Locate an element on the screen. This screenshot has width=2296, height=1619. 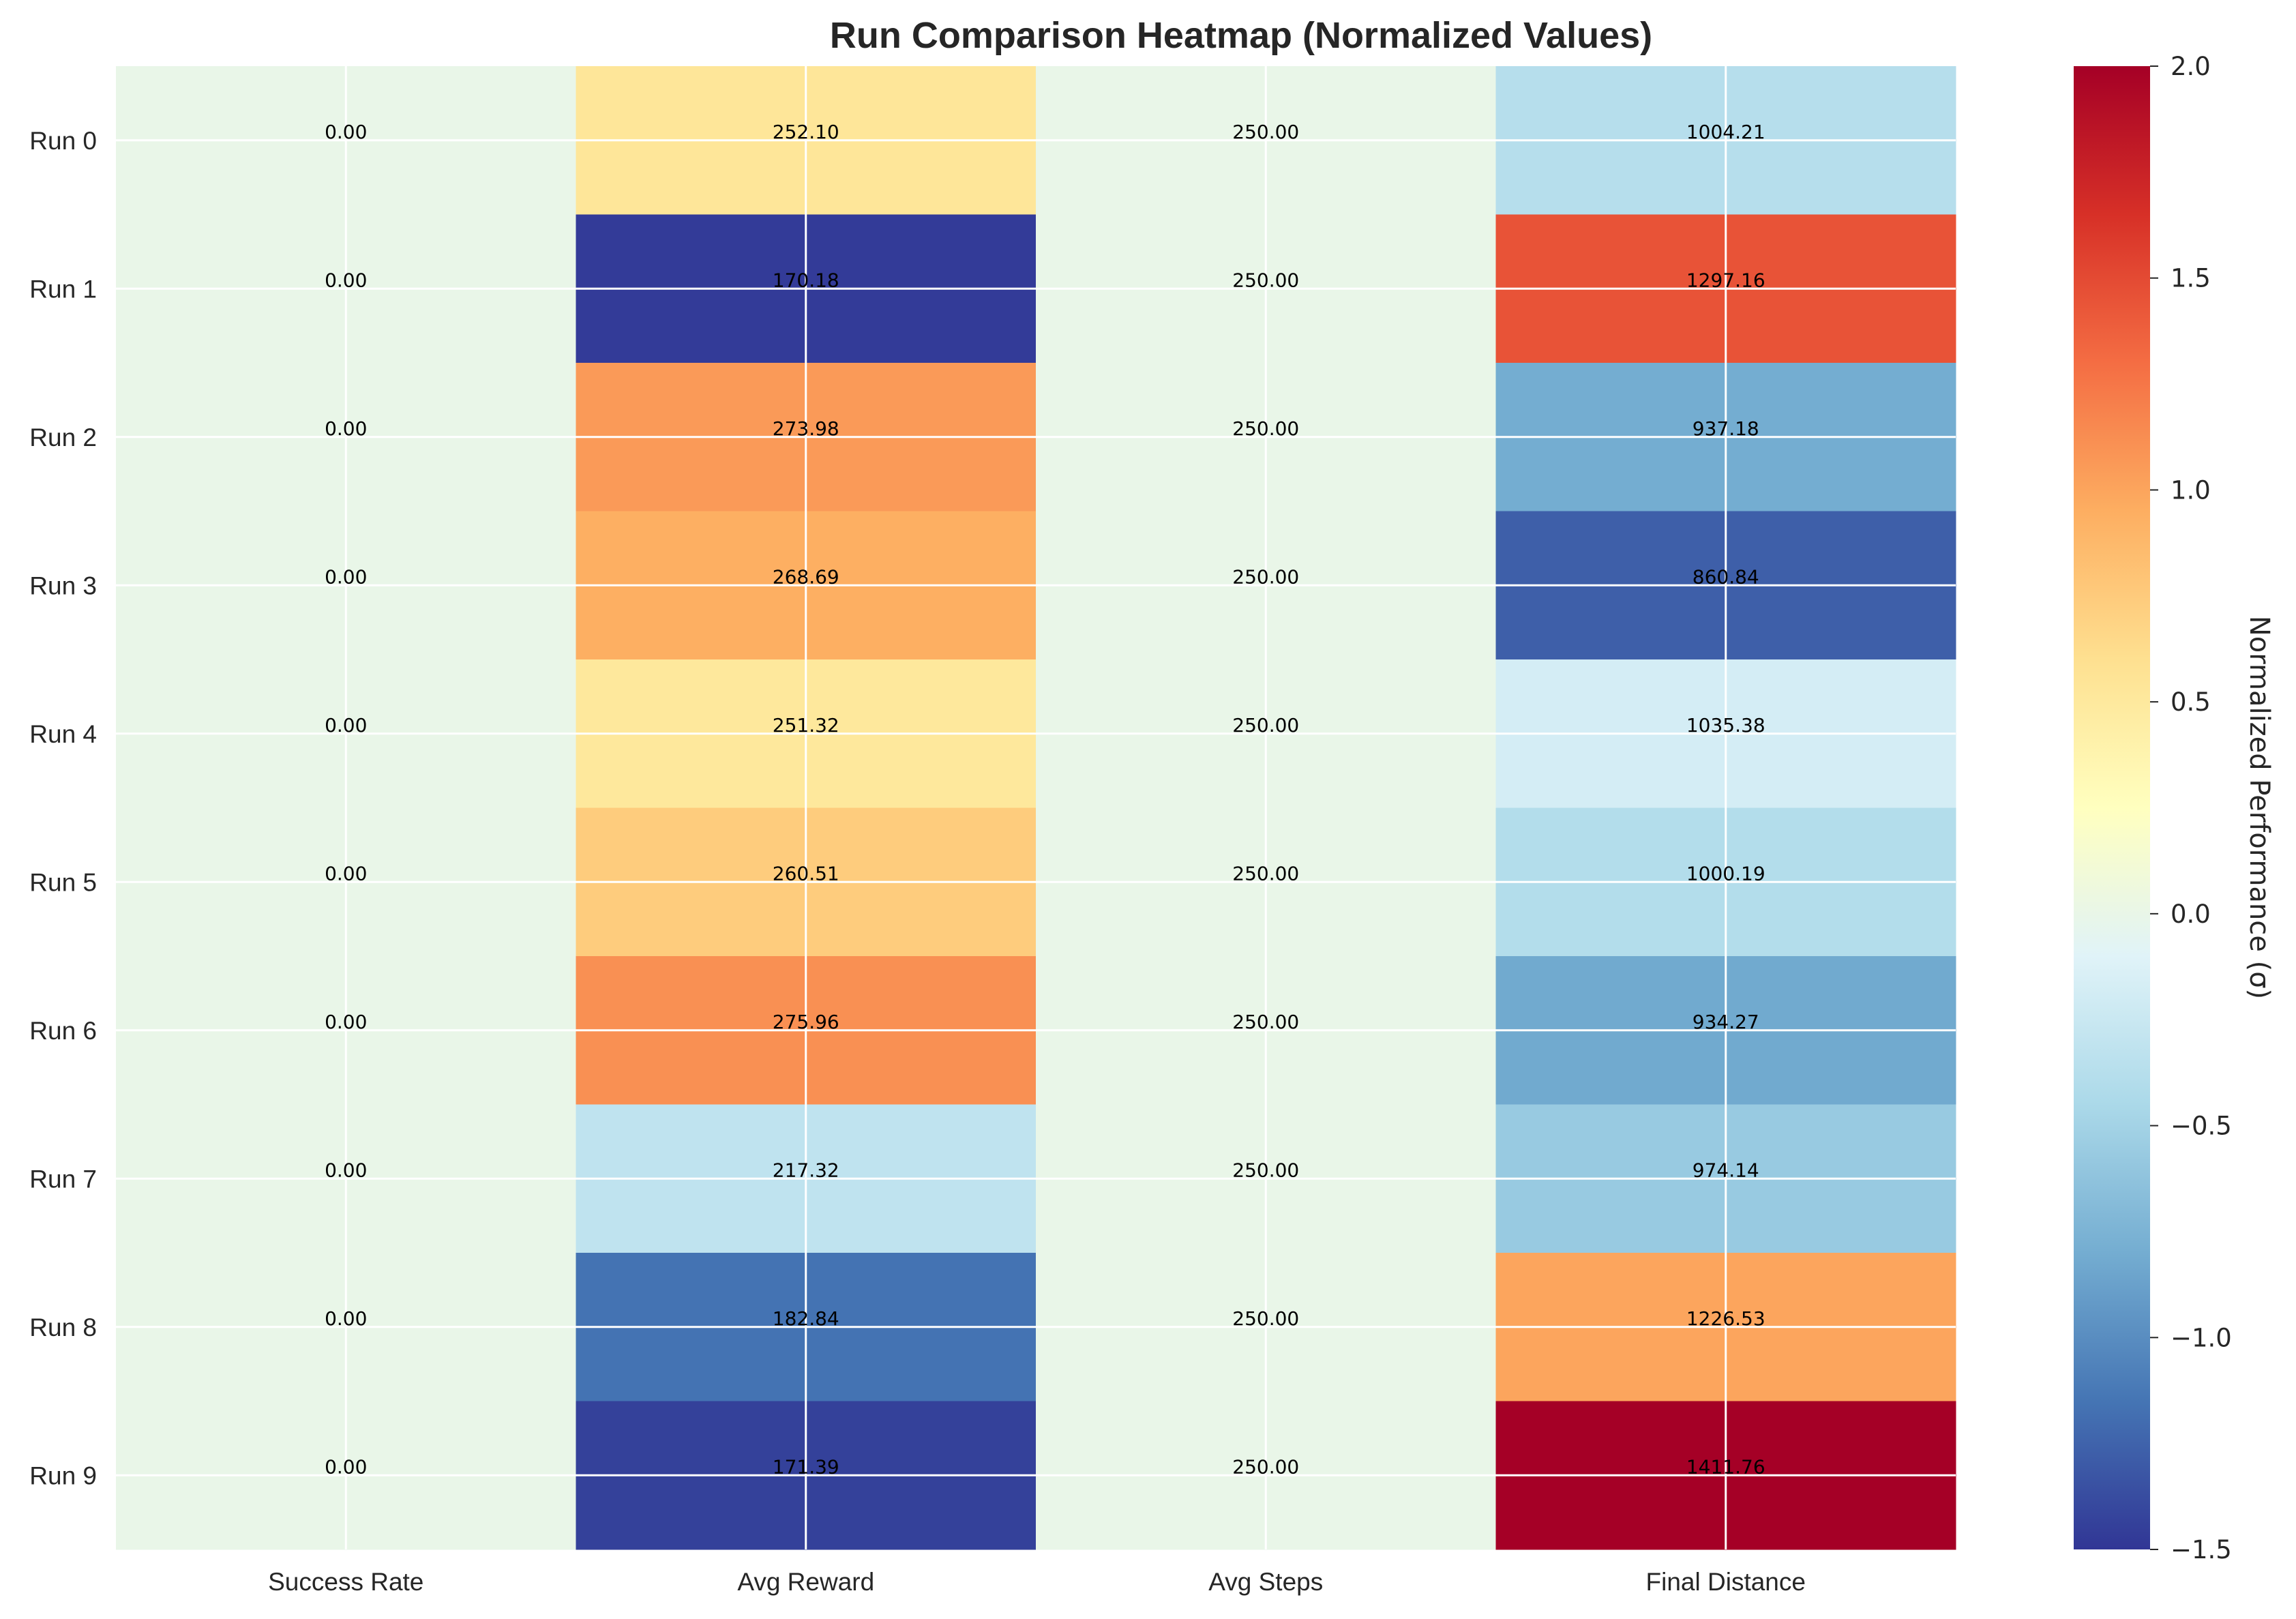
colorbar-gradient-bar is located at coordinates (2112, 807).